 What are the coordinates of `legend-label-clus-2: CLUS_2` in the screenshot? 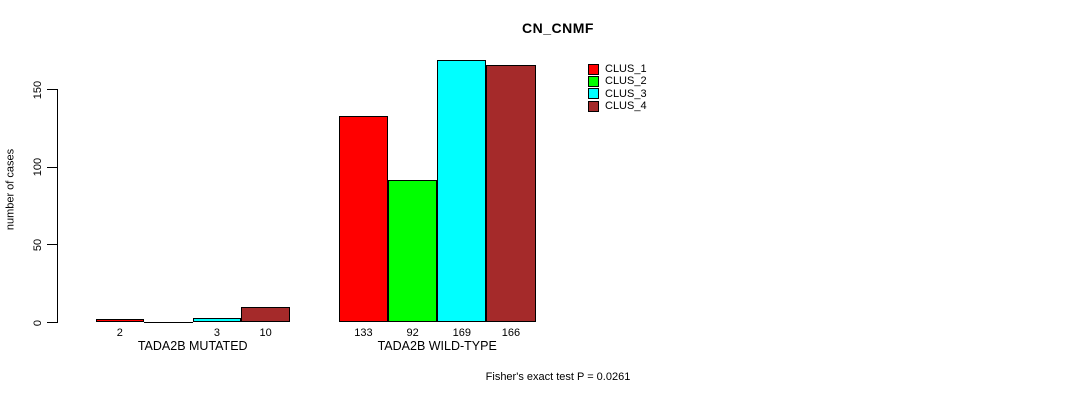 It's located at (626, 81).